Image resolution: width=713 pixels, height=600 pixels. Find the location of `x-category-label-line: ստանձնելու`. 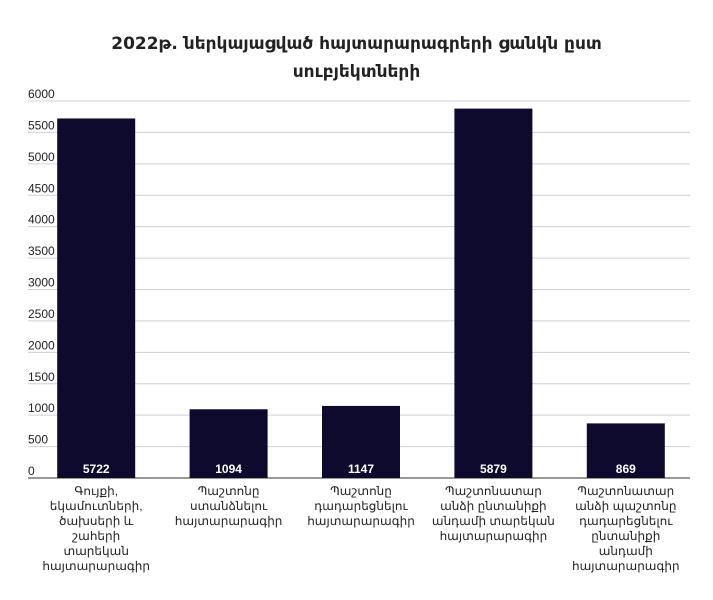

x-category-label-line: ստանձնելու is located at coordinates (229, 506).